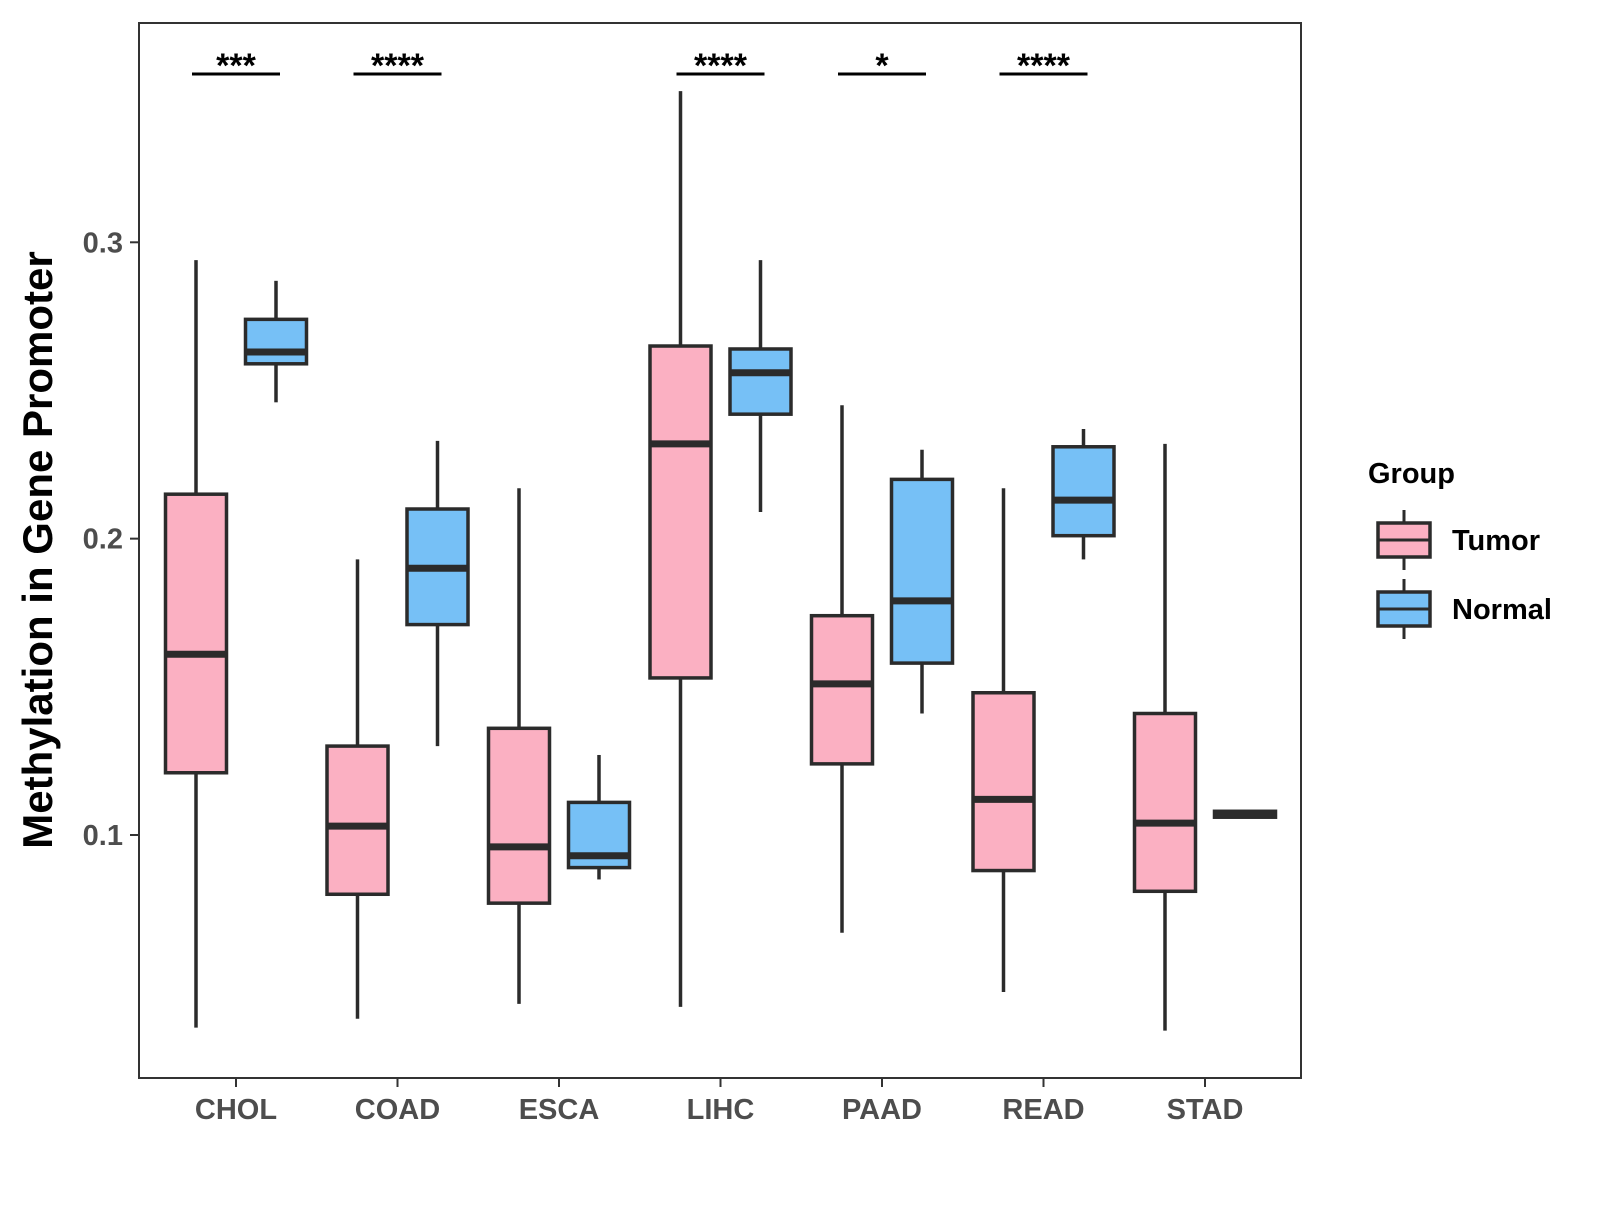 The height and width of the screenshot is (1205, 1600). Describe the element at coordinates (1205, 1110) in the screenshot. I see `x-tick-label: STAD` at that location.